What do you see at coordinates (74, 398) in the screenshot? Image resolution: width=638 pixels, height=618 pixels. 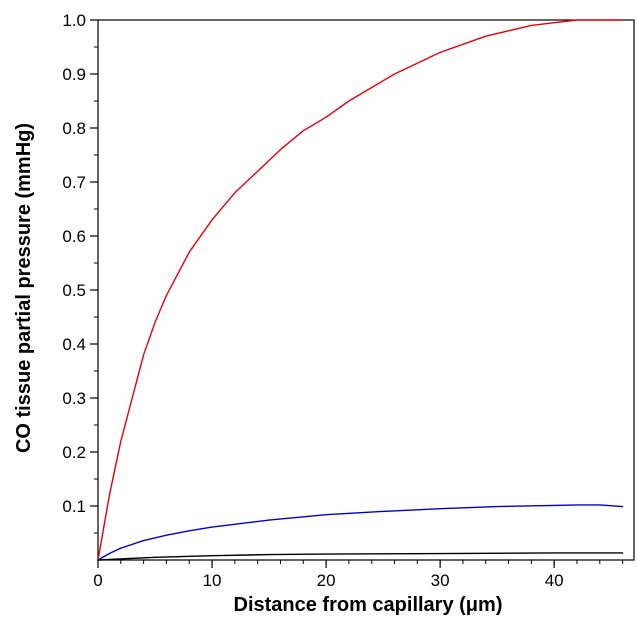 I see `y-tick-label: 0.3` at bounding box center [74, 398].